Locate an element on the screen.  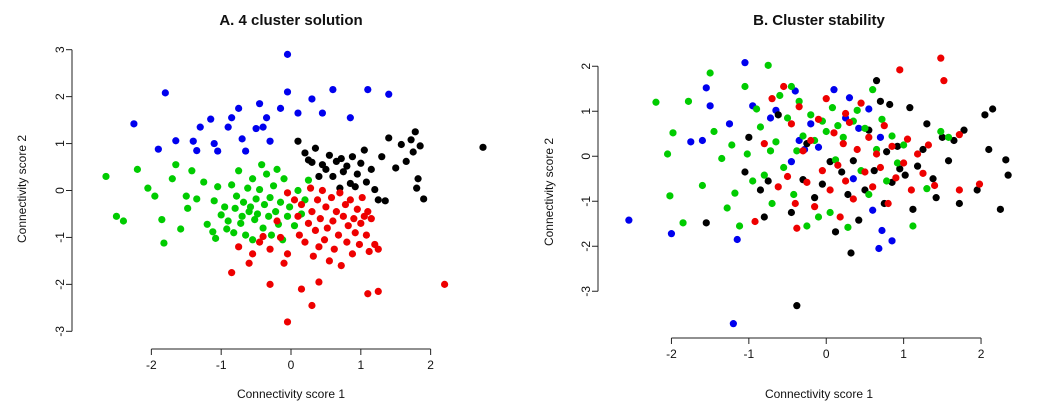
panel-title: B. Cluster stability is located at coordinates (819, 20).